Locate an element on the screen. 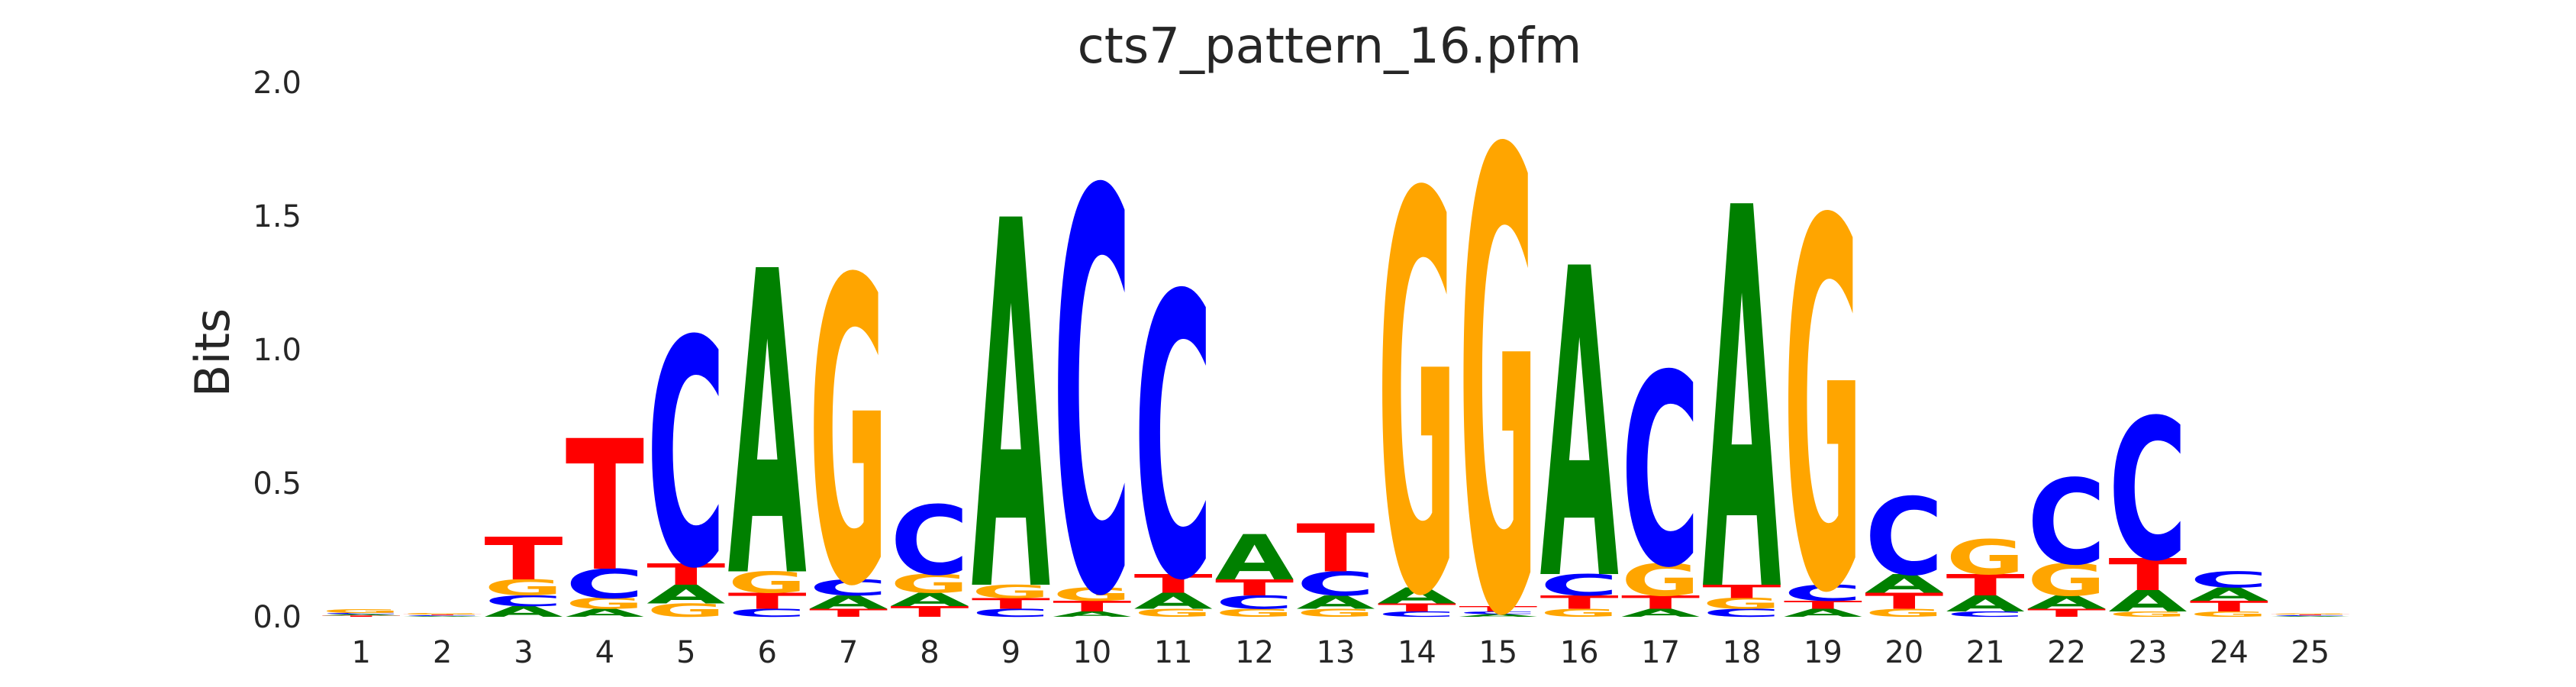  x-tick-label: 7 is located at coordinates (848, 652).